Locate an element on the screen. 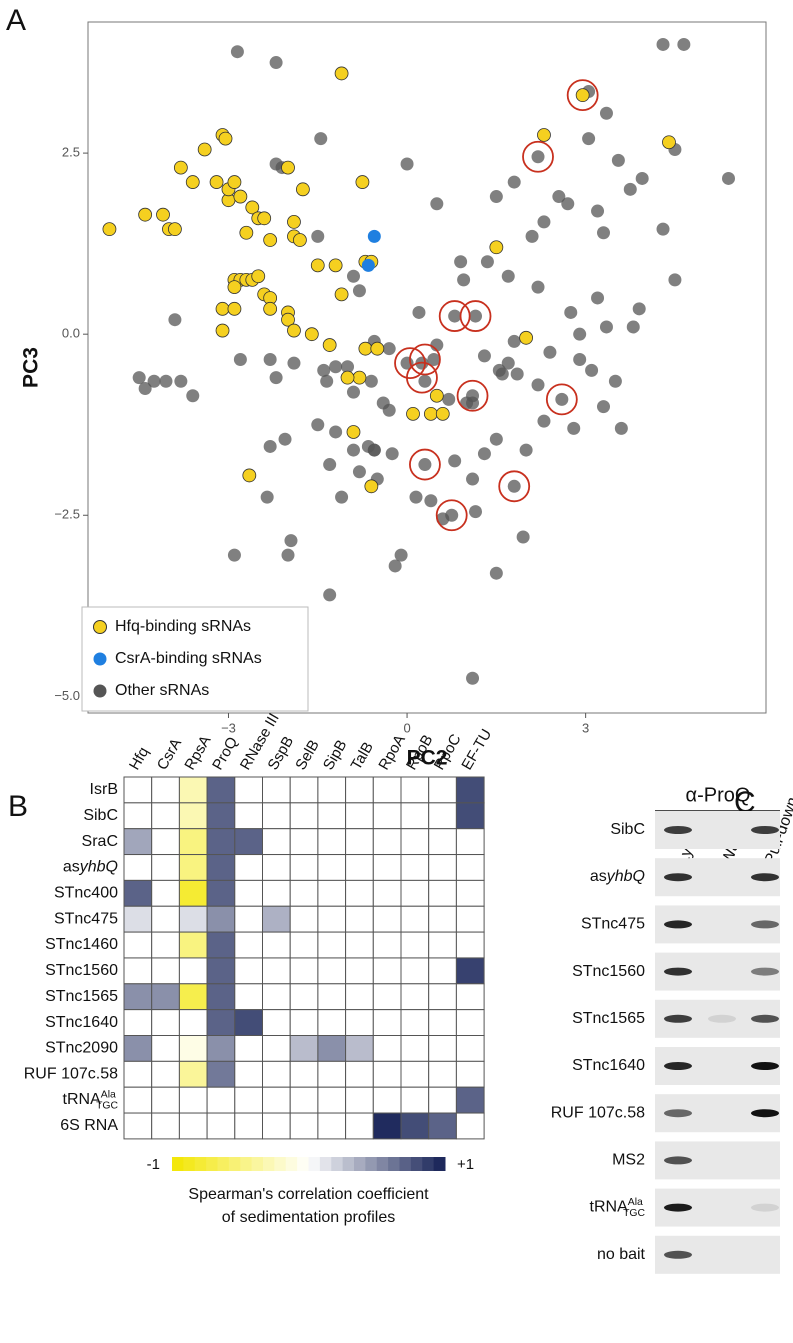 The height and width of the screenshot is (1343, 793). row-label: STnc1640 is located at coordinates (81, 1022).